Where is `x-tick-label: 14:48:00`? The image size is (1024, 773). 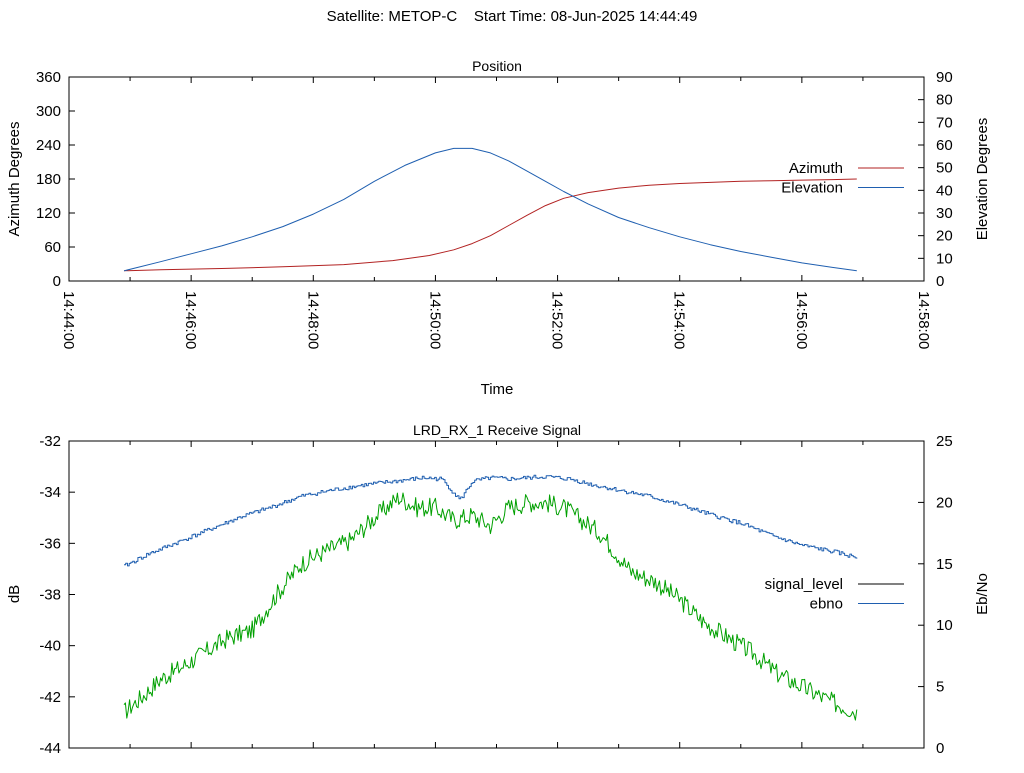
x-tick-label: 14:48:00 is located at coordinates (312, 320).